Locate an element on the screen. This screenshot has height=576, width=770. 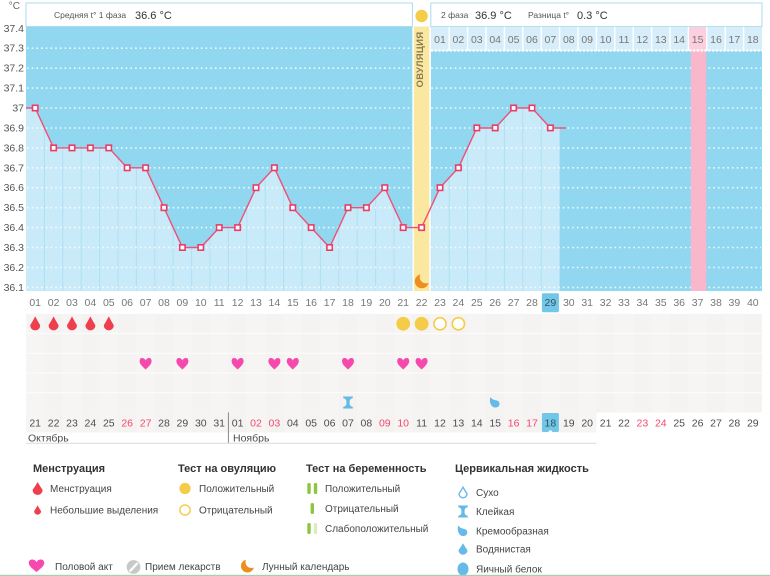
svg-text: °C is located at coordinates (14, 6).